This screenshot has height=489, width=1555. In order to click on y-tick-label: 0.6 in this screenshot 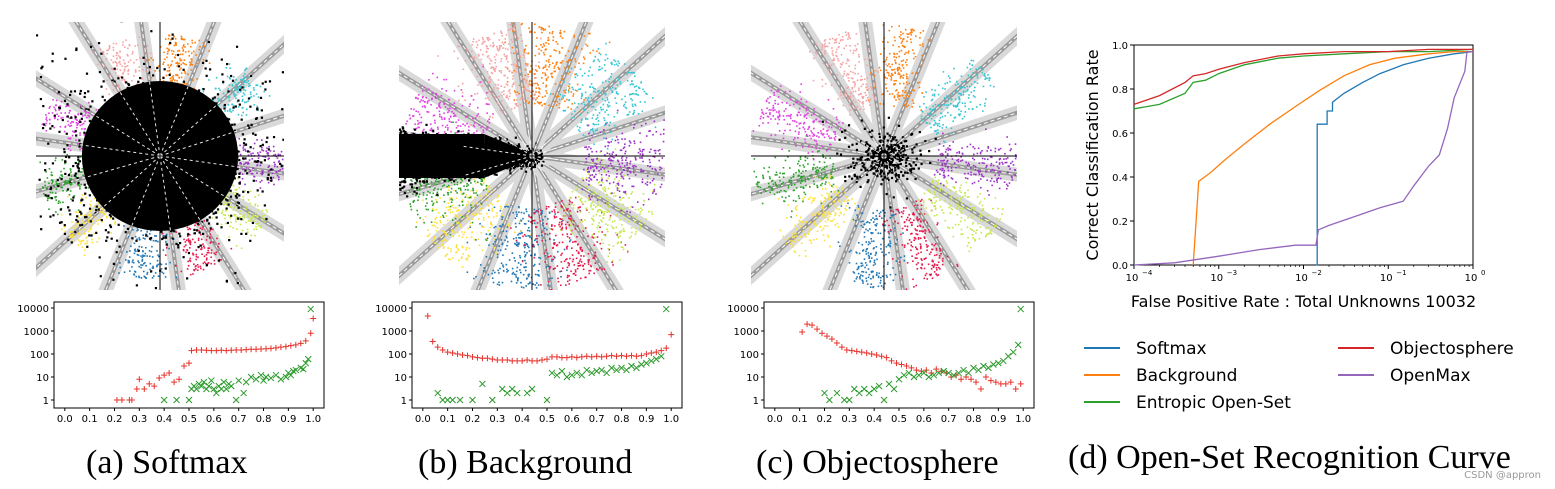, I will do `click(1120, 134)`.